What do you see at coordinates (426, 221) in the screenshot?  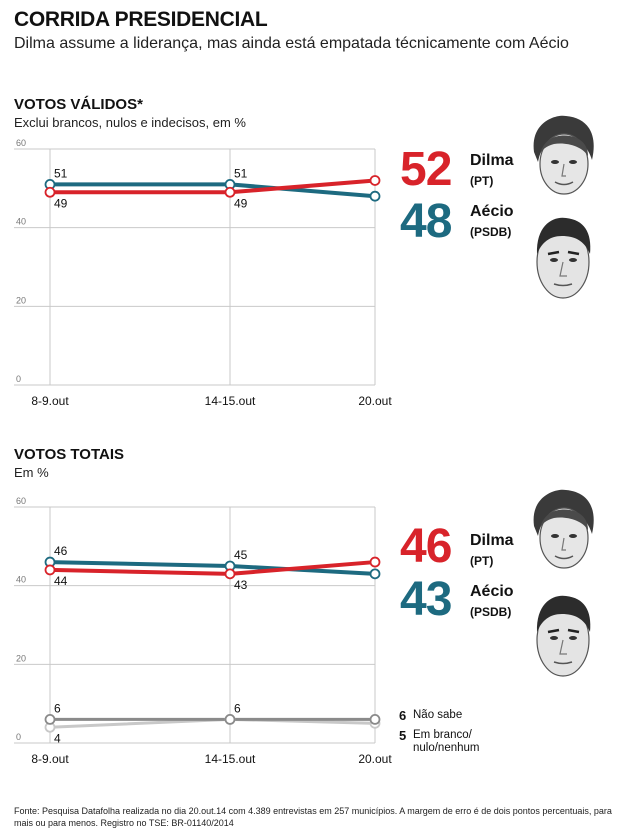 I see `chart1-aecio-value: 48` at bounding box center [426, 221].